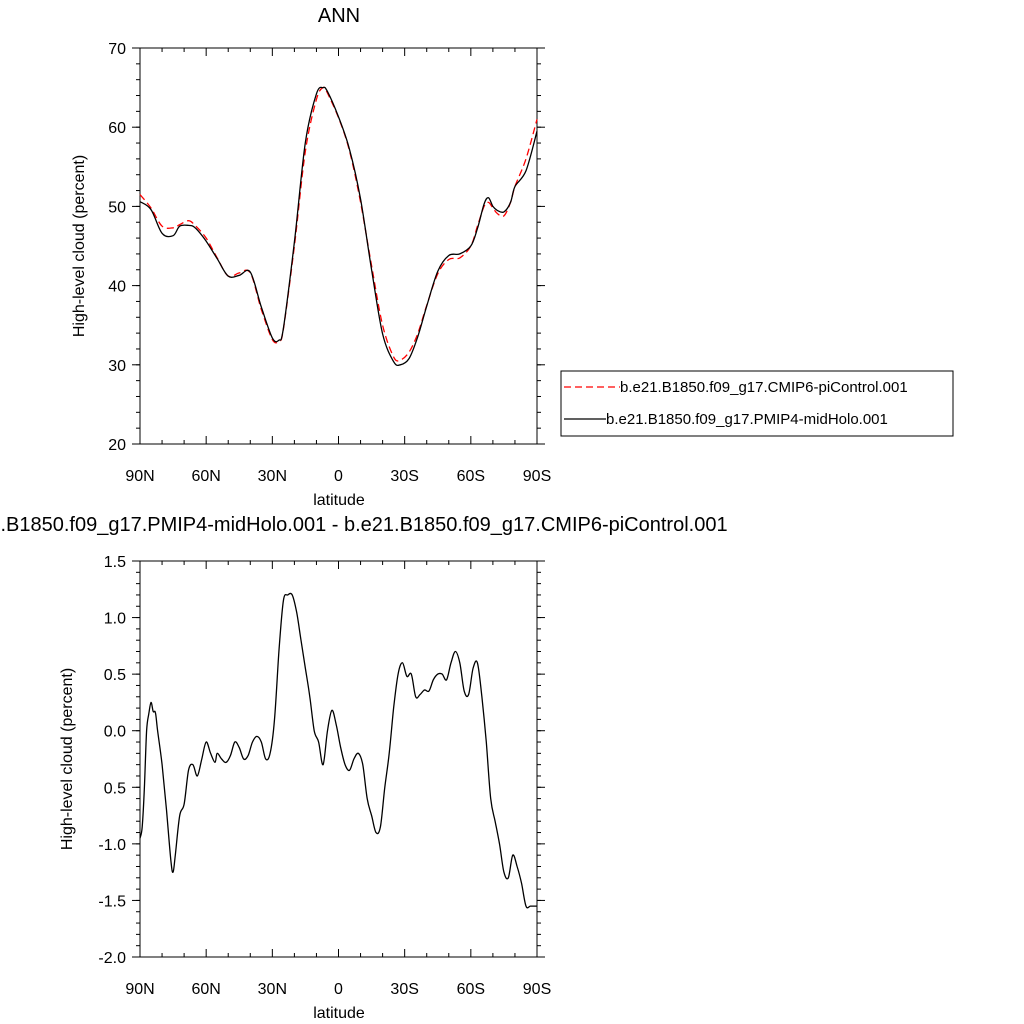 This screenshot has height=1024, width=1024. Describe the element at coordinates (79, 246) in the screenshot. I see `top-y-axis-label: High-level cloud (percent)` at that location.